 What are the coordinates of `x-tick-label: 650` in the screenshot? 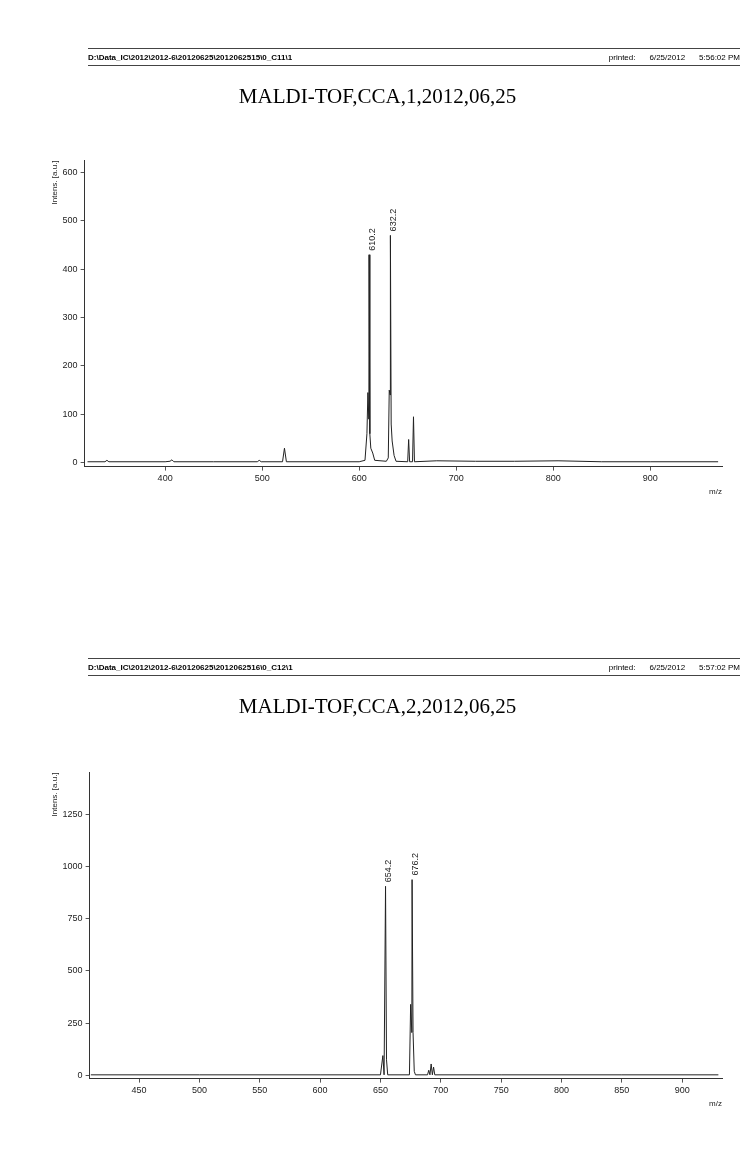 It's located at (380, 1090).